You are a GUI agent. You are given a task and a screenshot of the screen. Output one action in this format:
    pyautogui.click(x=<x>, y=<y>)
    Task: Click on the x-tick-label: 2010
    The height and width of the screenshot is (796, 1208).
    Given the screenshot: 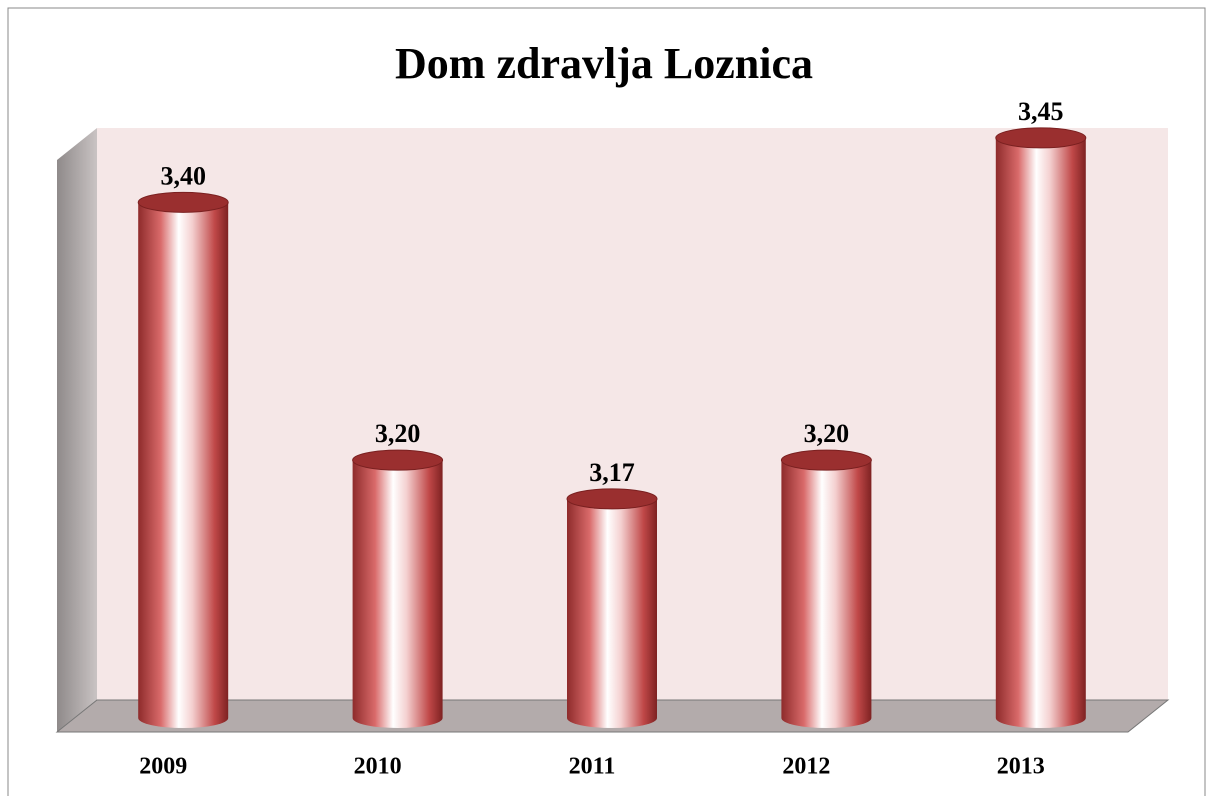 What is the action you would take?
    pyautogui.click(x=378, y=767)
    